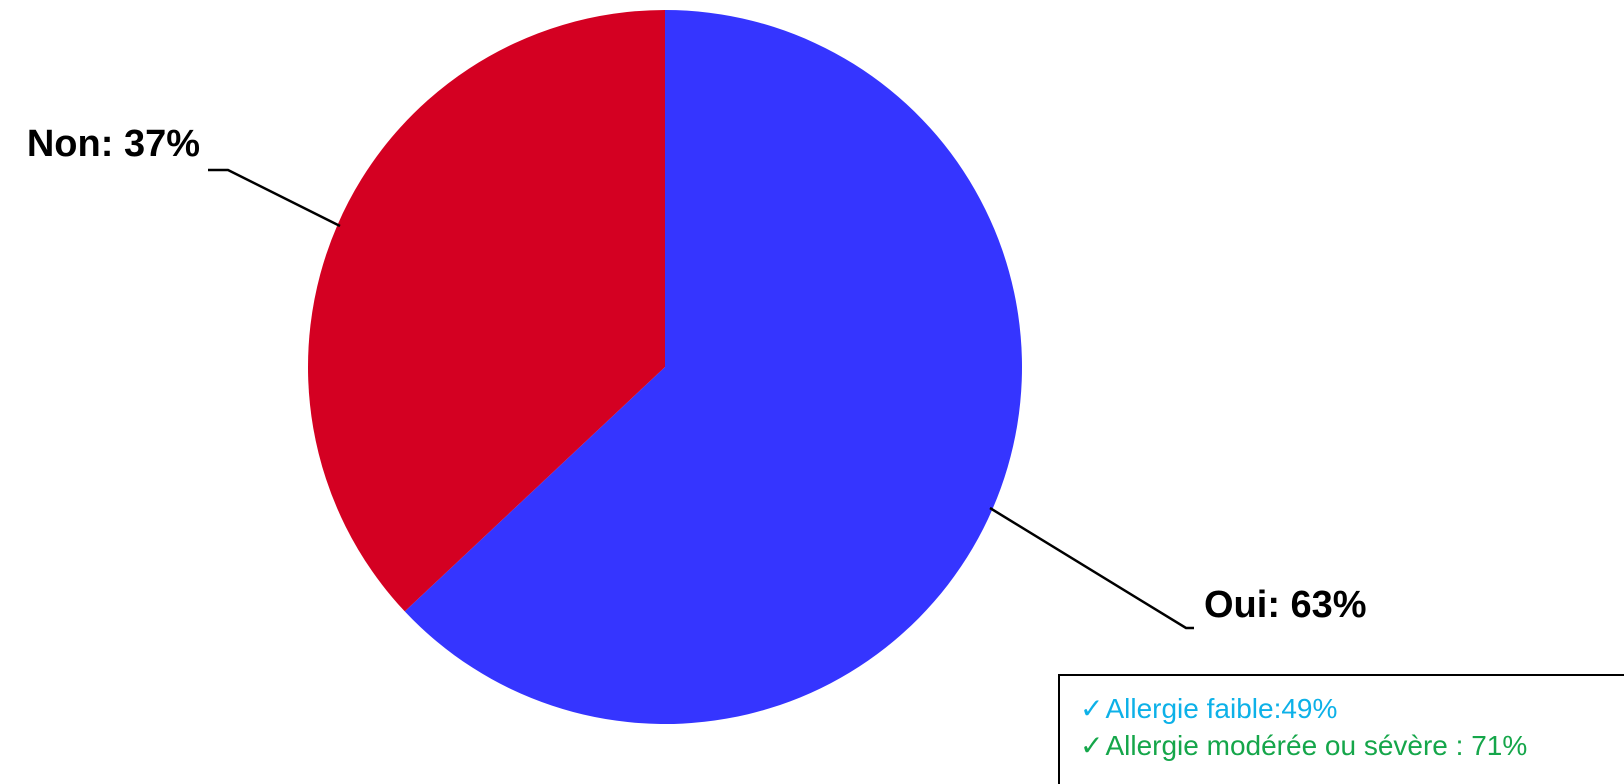  What do you see at coordinates (1352, 708) in the screenshot?
I see `annotation-line-low-allergy: ✓Allergie faible:49%` at bounding box center [1352, 708].